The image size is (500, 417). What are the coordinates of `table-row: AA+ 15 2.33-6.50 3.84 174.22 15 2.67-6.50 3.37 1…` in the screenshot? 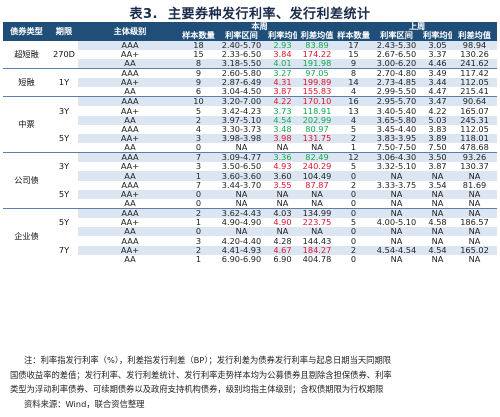 It's located at (250, 54).